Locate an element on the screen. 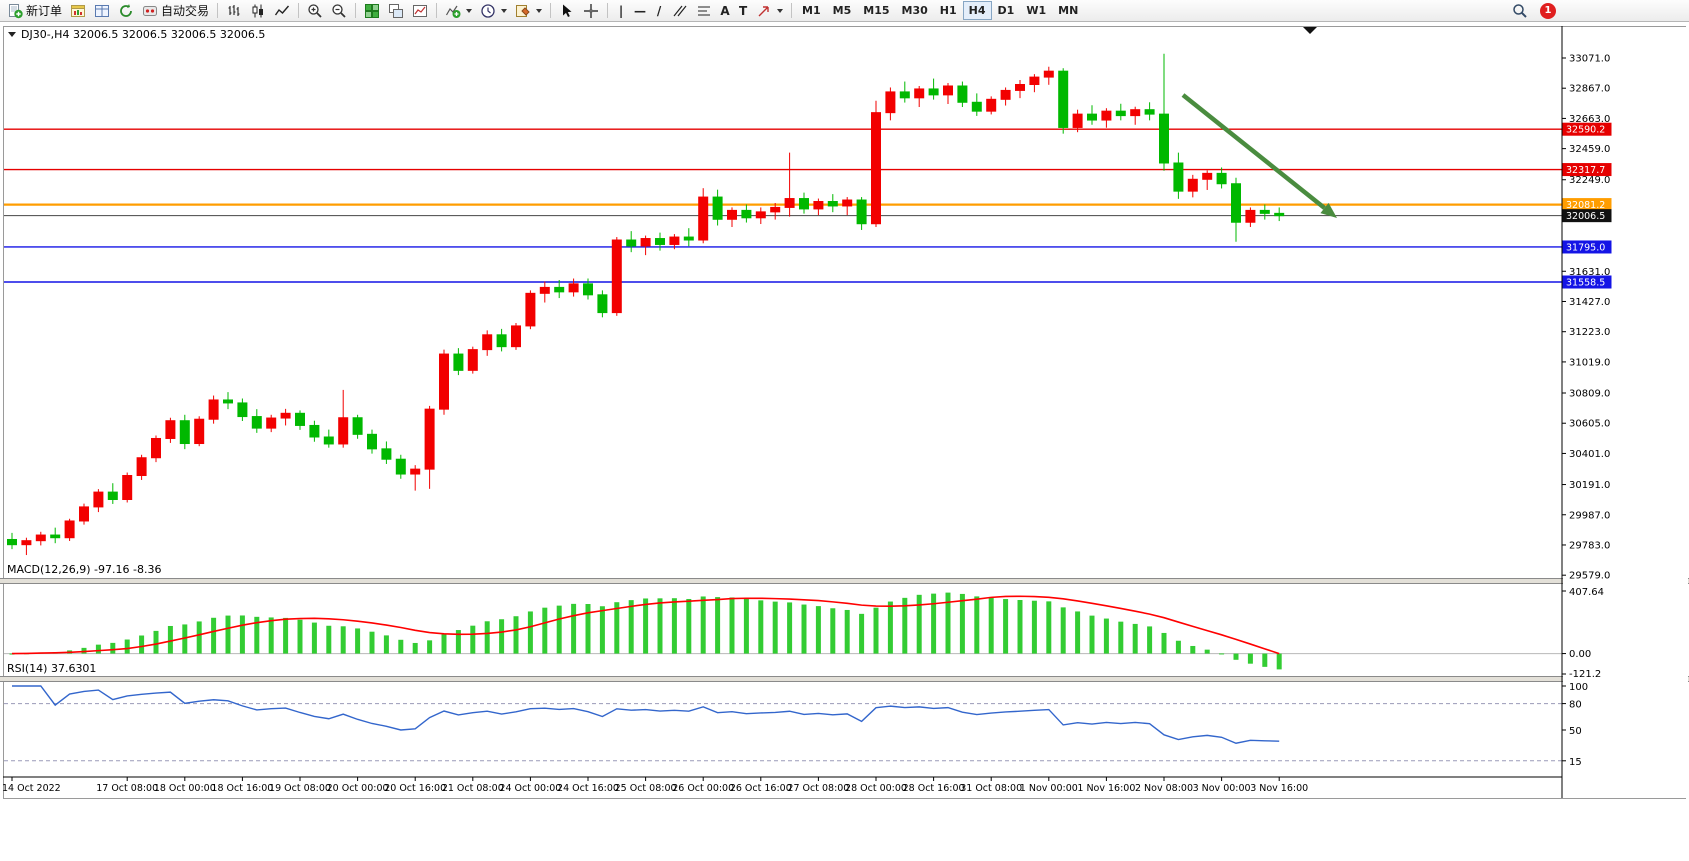  svg-text: 2 Nov 08:00 is located at coordinates (1164, 788).